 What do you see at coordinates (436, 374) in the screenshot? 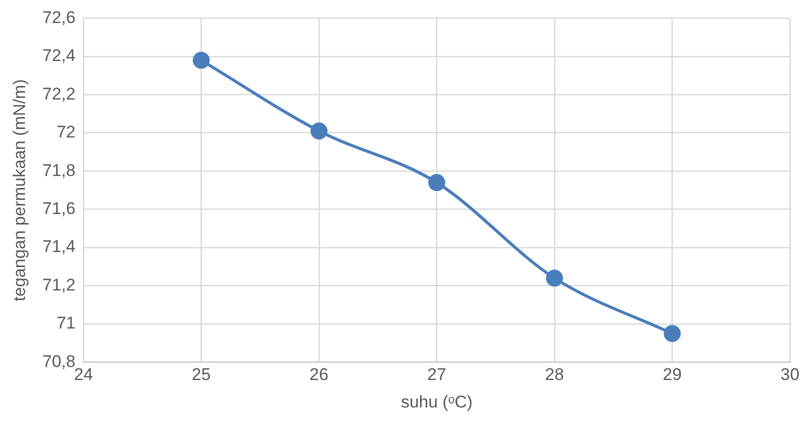
I see `x-tick-label: 27` at bounding box center [436, 374].